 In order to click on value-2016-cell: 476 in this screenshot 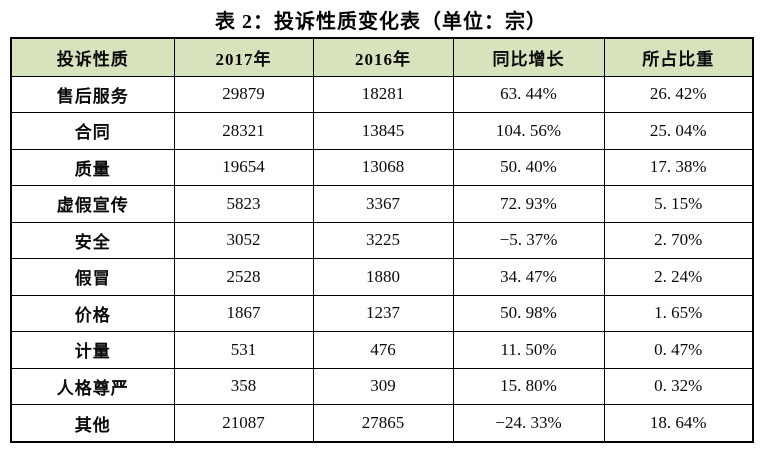, I will do `click(383, 350)`.